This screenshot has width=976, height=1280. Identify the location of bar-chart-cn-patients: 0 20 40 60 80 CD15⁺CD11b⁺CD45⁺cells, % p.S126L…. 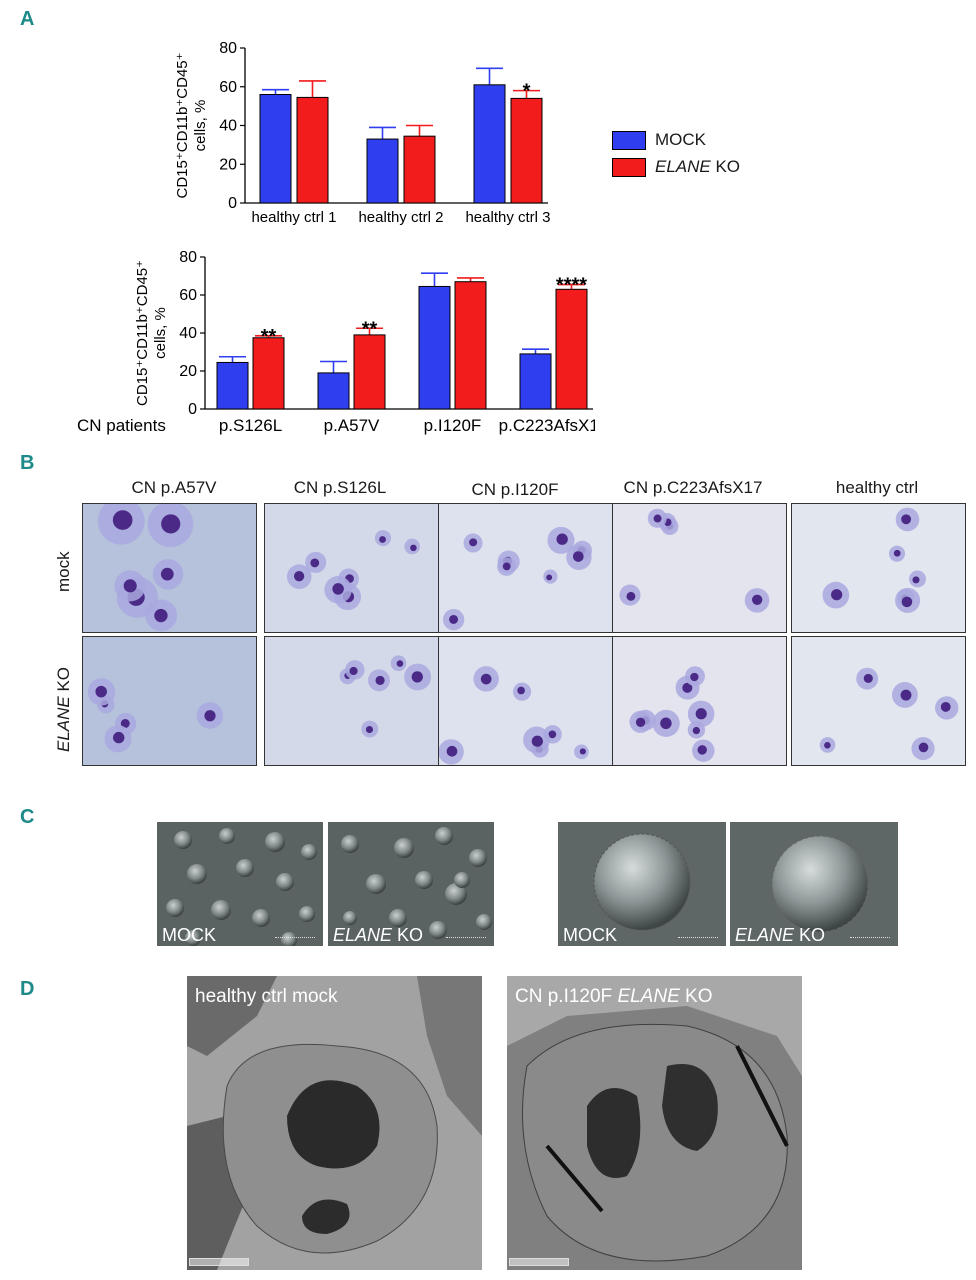
(336, 342).